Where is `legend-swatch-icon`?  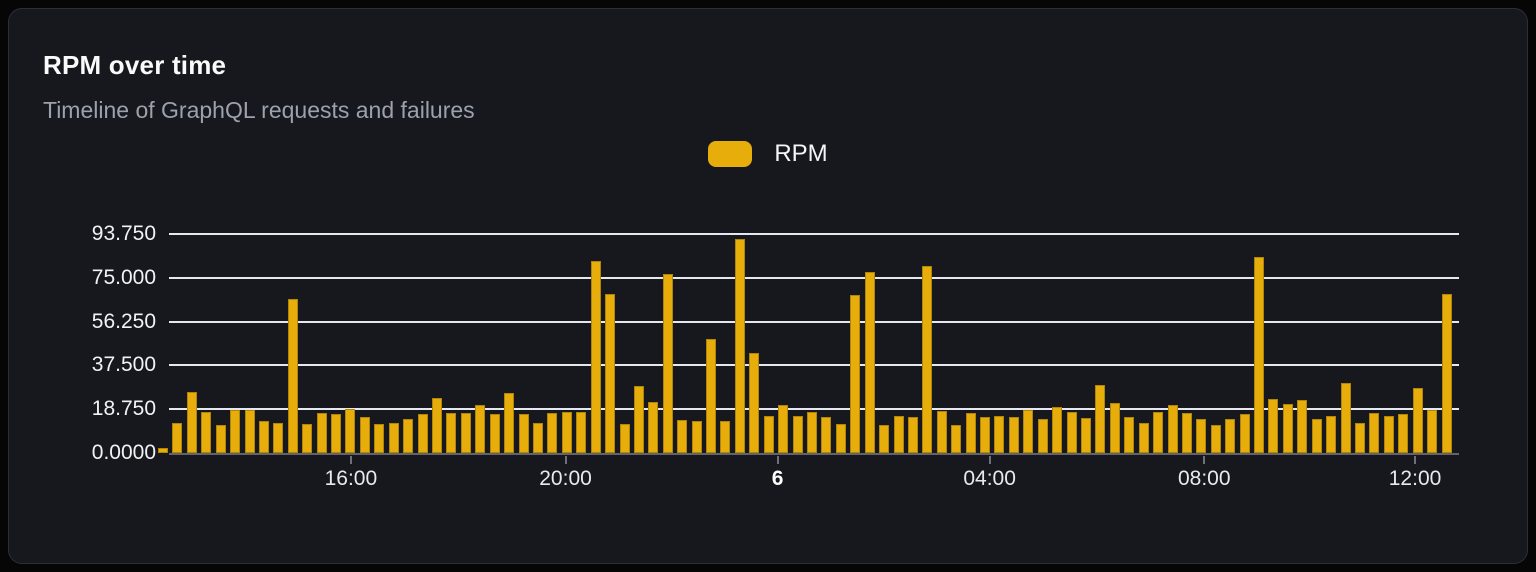 legend-swatch-icon is located at coordinates (730, 154).